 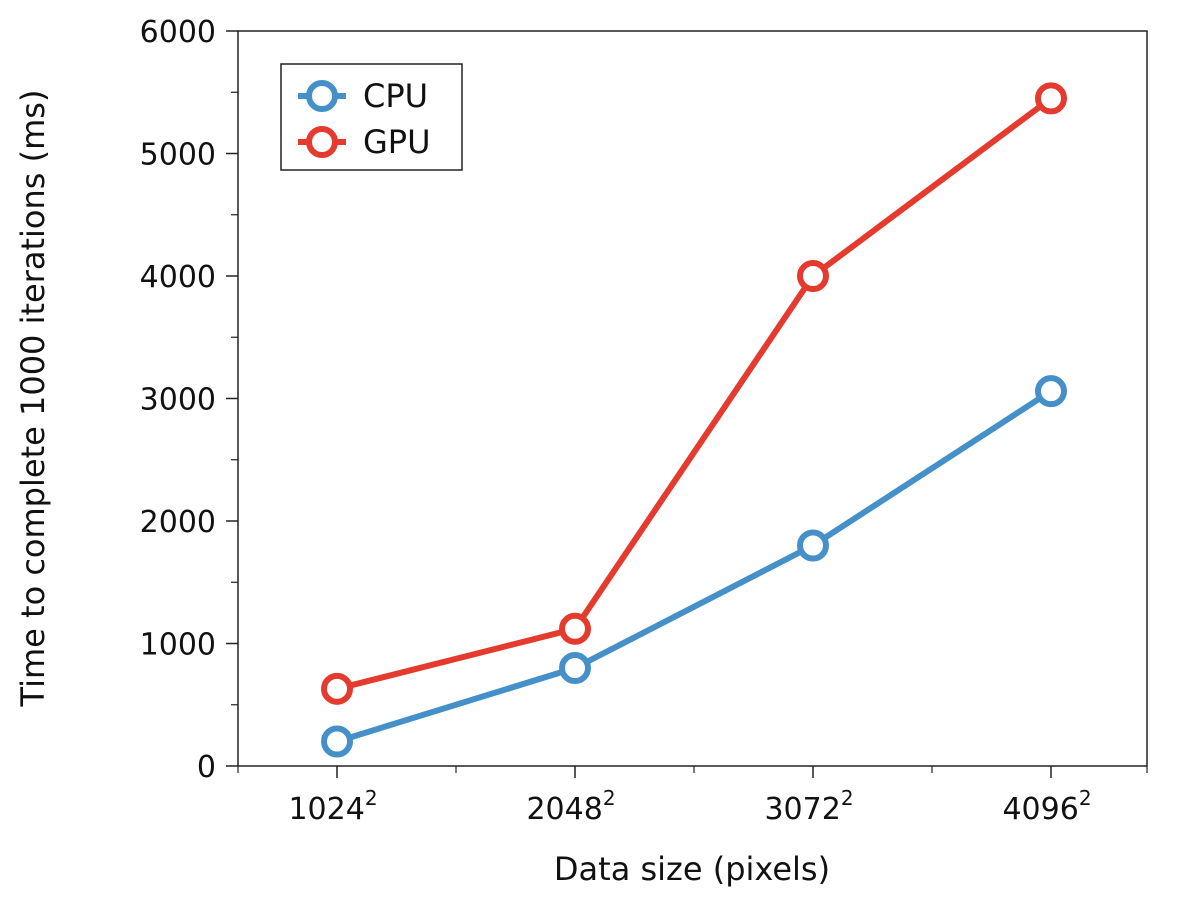 What do you see at coordinates (802, 809) in the screenshot?
I see `x-tick-label-base: 3072` at bounding box center [802, 809].